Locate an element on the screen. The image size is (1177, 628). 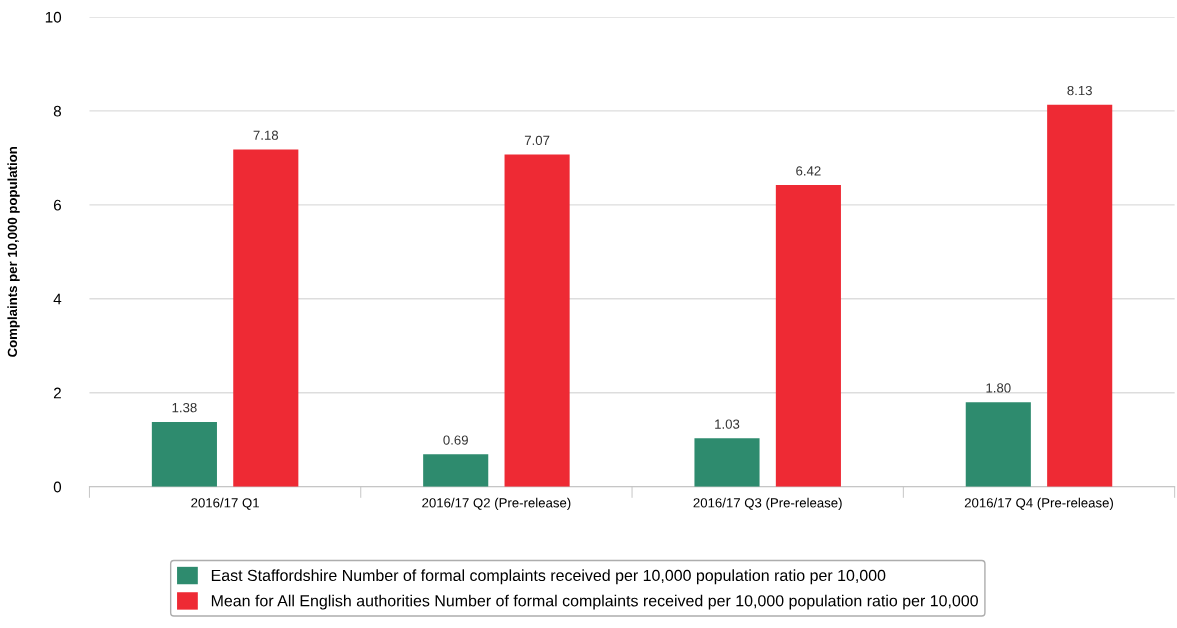
y-axis-title: Complaints per 10,000 population is located at coordinates (13, 252).